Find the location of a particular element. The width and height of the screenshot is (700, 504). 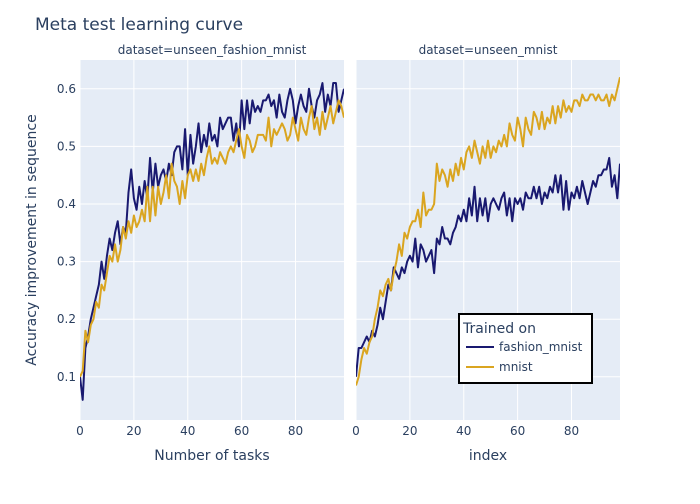

panel-1-x-tick-label: 80 is located at coordinates (571, 431).